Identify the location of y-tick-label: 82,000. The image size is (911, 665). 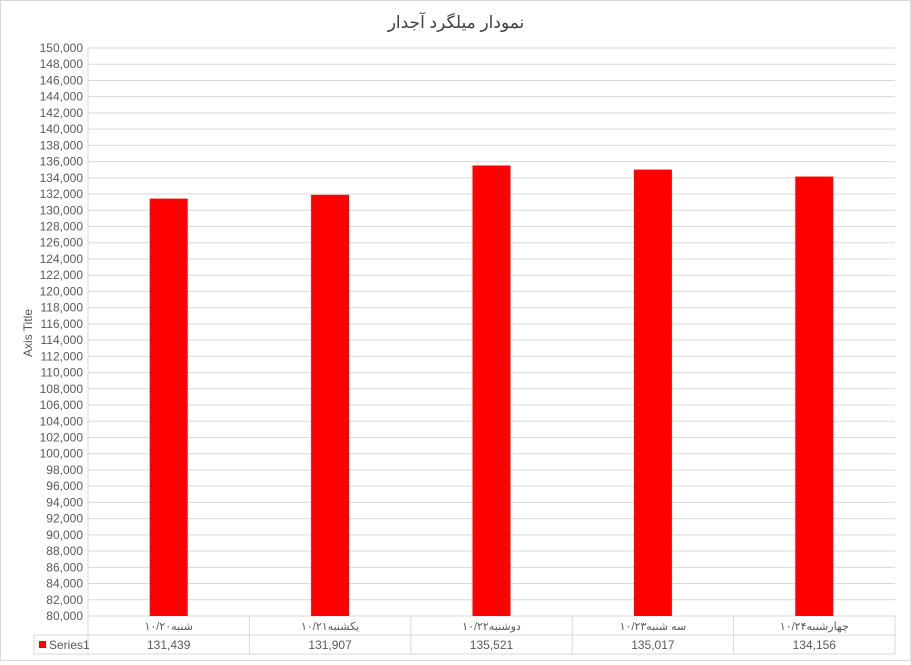
(64, 600).